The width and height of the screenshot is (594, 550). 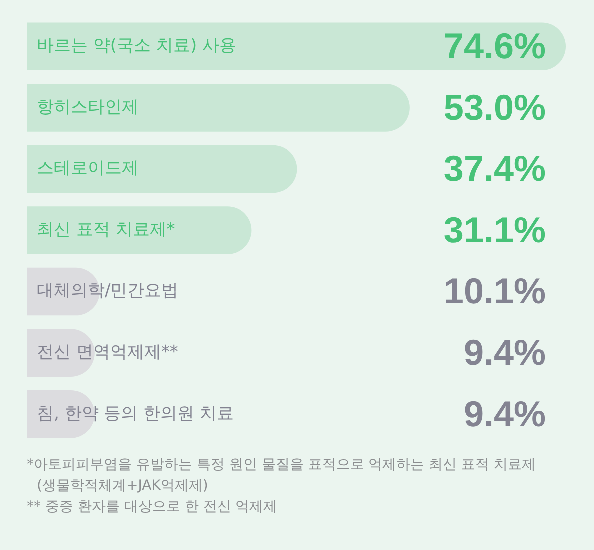 I want to click on y-tick-label: 바르는 약(국소 치료) 사용, so click(x=136, y=46).